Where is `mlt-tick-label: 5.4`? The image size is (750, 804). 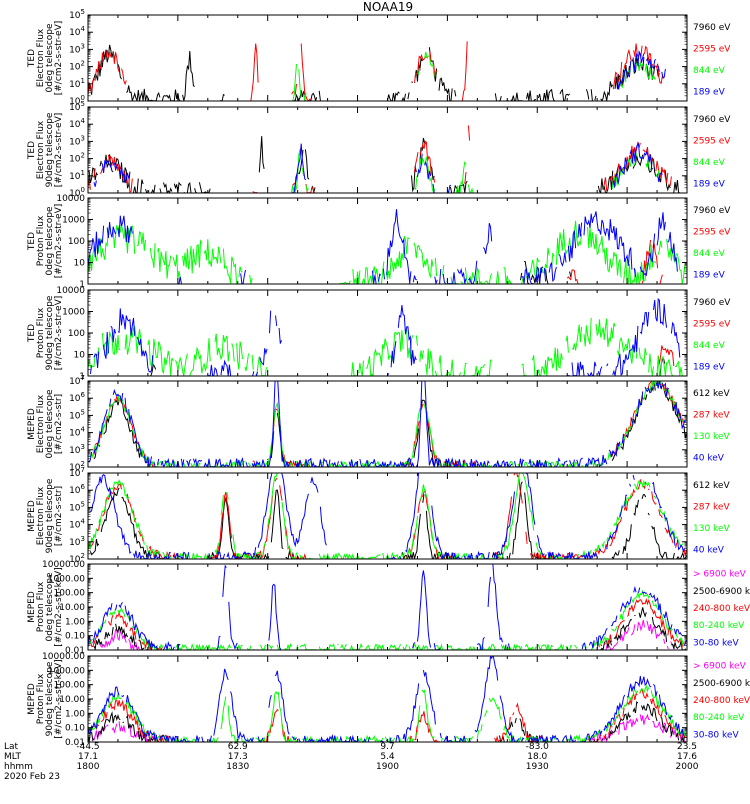 mlt-tick-label: 5.4 is located at coordinates (387, 757).